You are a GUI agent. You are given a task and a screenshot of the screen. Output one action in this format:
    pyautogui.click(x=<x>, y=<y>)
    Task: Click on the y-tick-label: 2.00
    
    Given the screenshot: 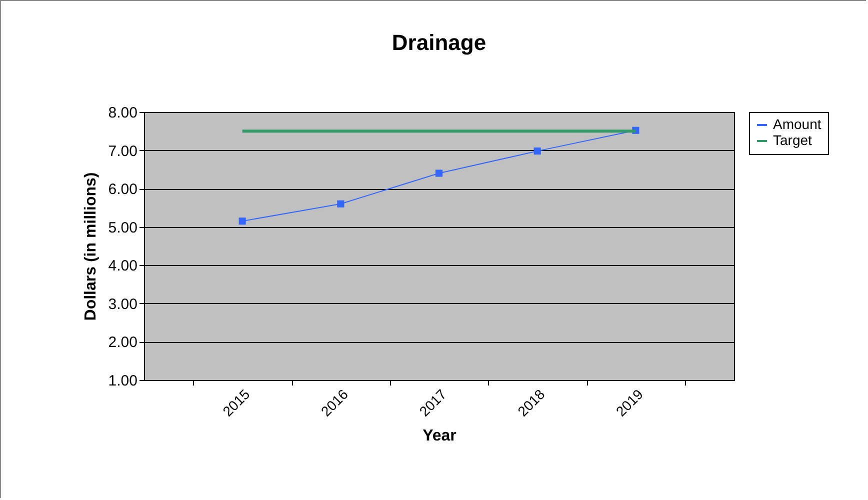 What is the action you would take?
    pyautogui.click(x=123, y=343)
    